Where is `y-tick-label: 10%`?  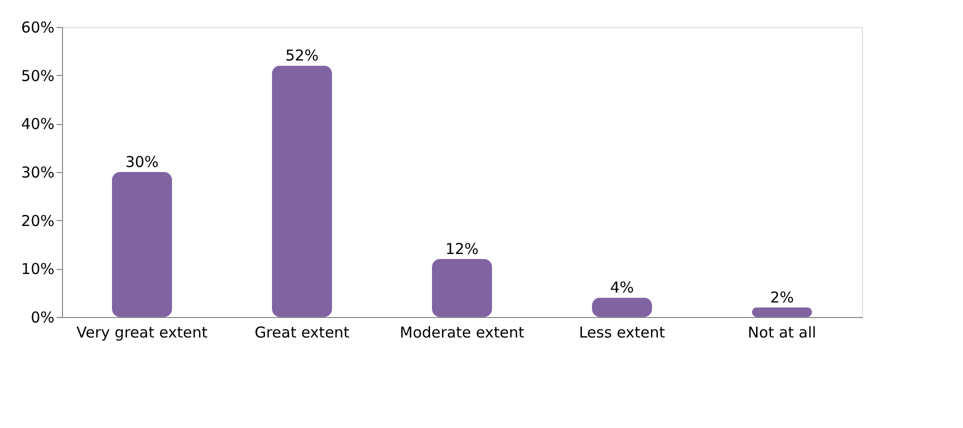 y-tick-label: 10% is located at coordinates (37, 269).